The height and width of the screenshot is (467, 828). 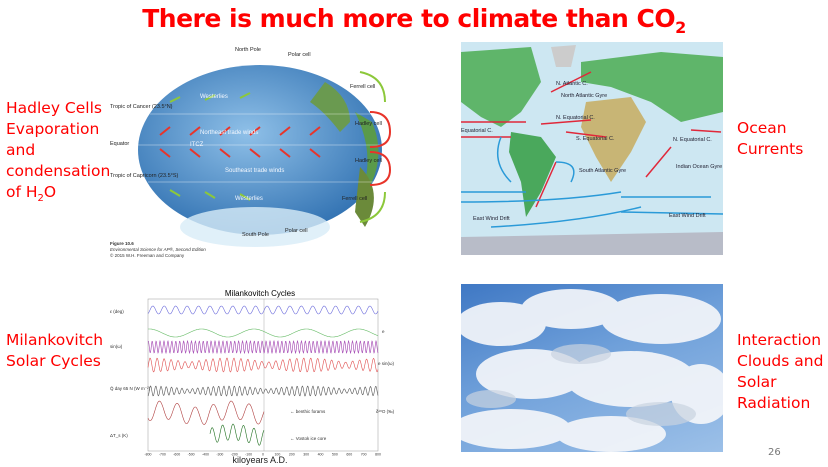 I want to click on x-tick-label: 400, so click(x=321, y=455).